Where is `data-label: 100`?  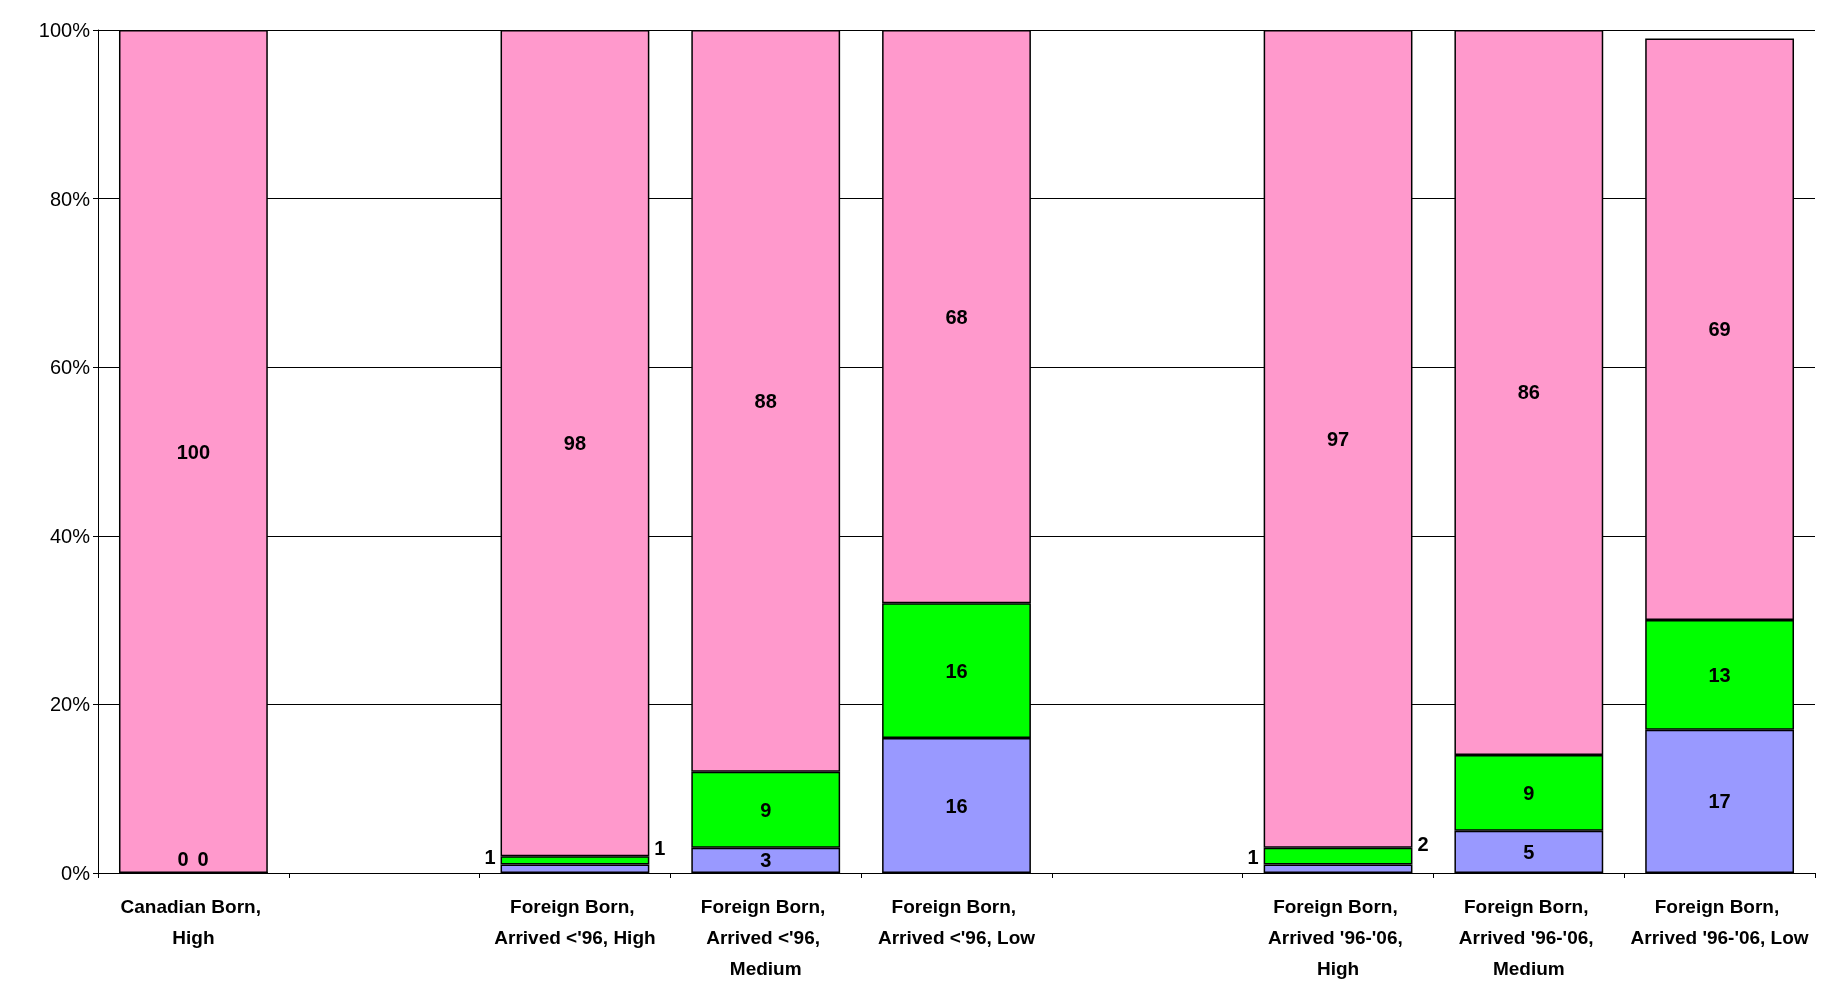 data-label: 100 is located at coordinates (193, 451).